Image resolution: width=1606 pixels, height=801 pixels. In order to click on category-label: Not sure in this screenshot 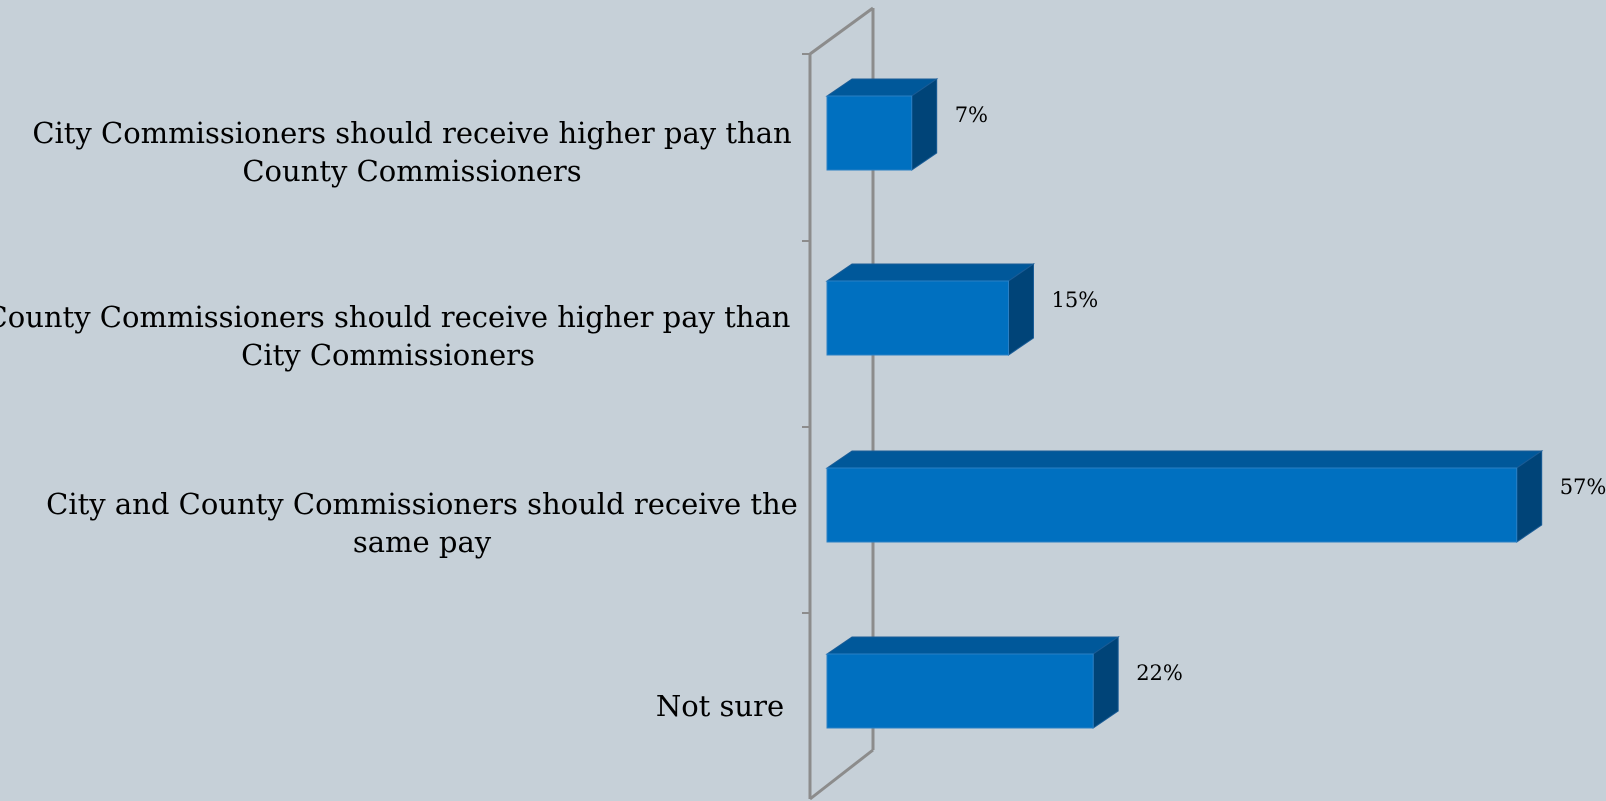, I will do `click(720, 706)`.